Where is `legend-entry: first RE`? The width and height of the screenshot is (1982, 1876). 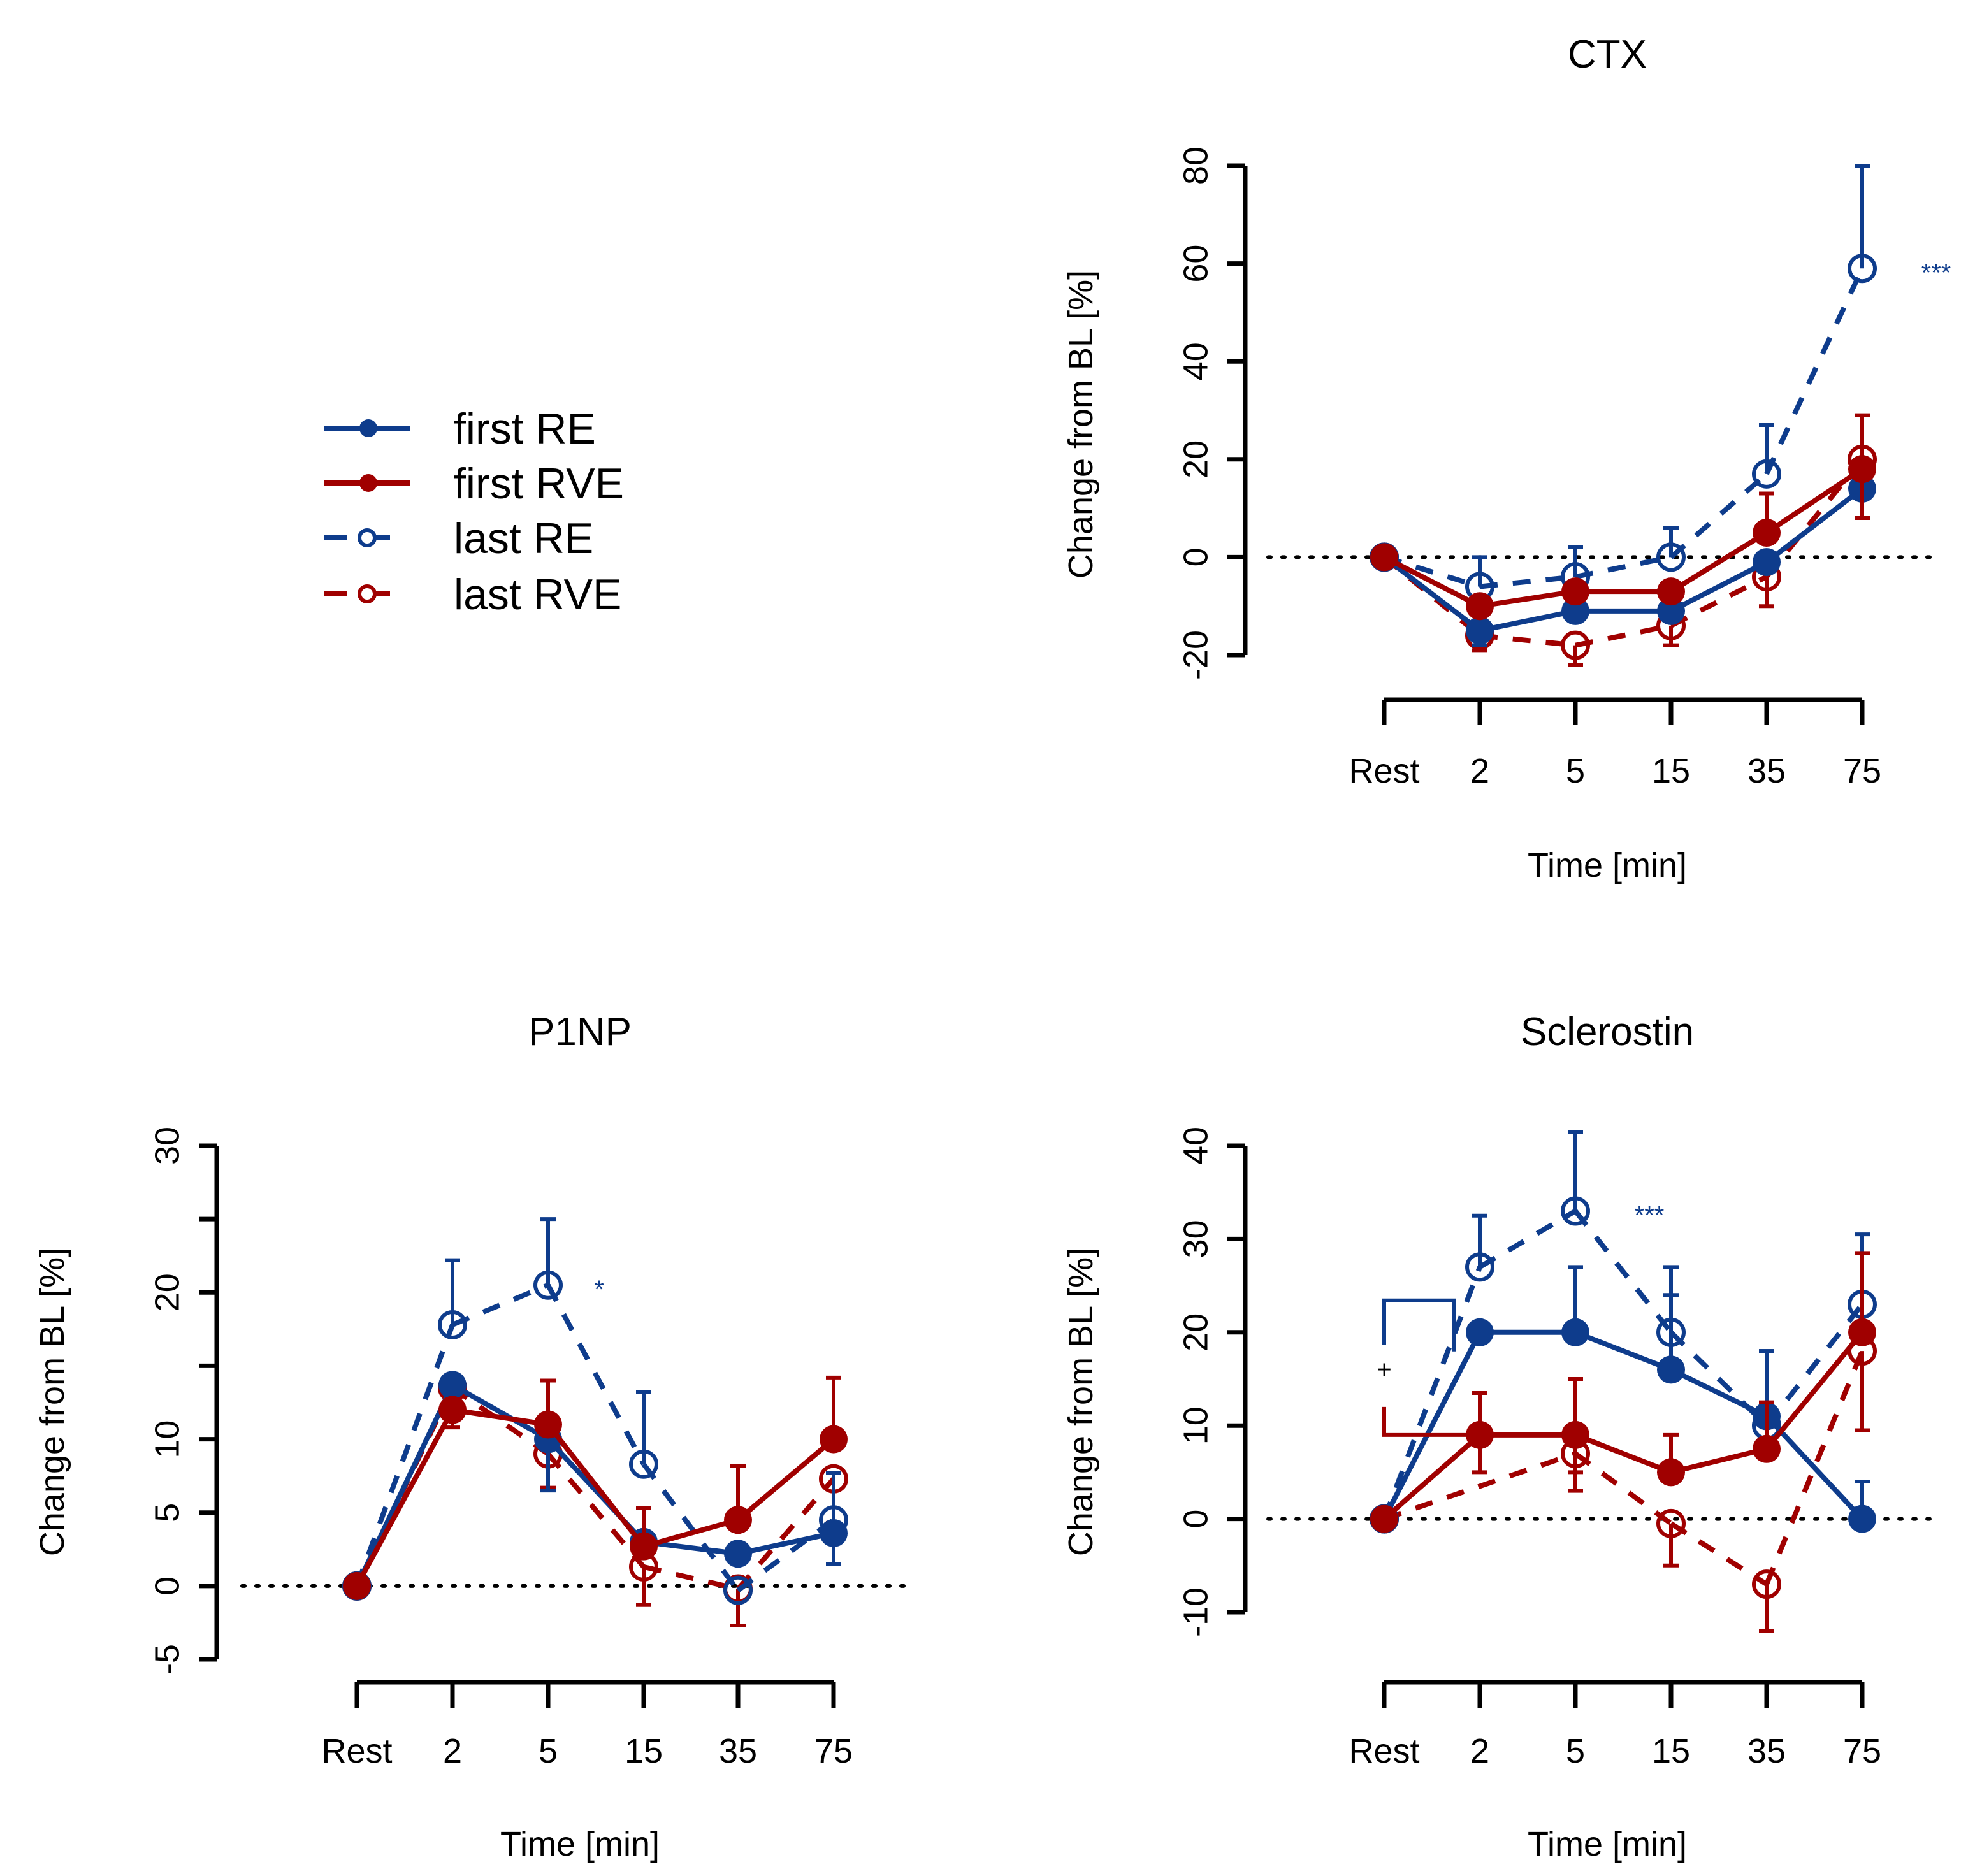 legend-entry: first RE is located at coordinates (460, 429).